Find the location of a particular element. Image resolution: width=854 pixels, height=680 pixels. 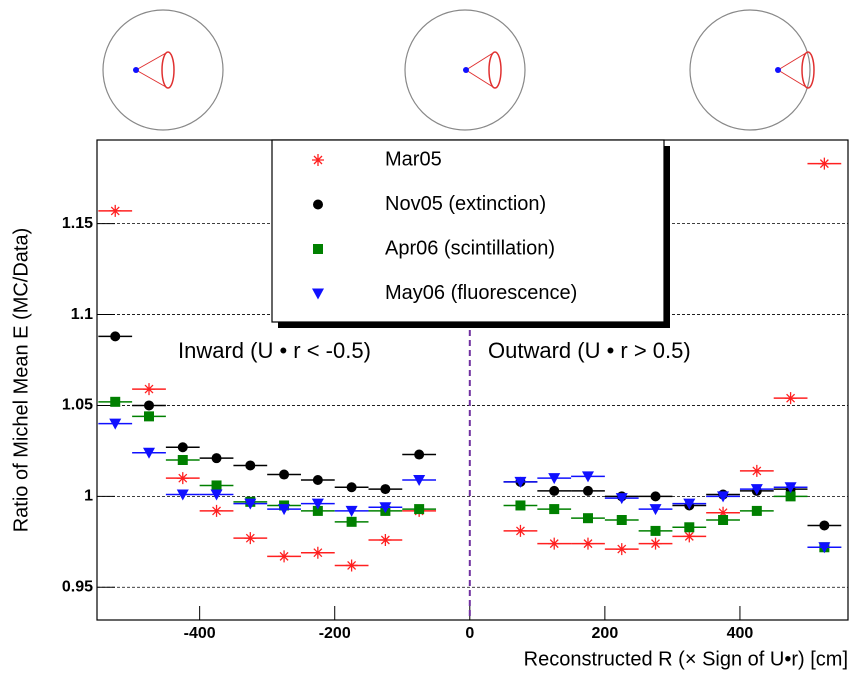

legend-label: Mar05 is located at coordinates (413, 159).